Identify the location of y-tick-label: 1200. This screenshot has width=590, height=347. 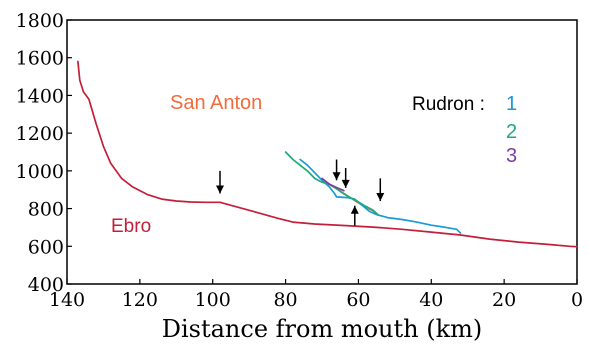
(40, 134).